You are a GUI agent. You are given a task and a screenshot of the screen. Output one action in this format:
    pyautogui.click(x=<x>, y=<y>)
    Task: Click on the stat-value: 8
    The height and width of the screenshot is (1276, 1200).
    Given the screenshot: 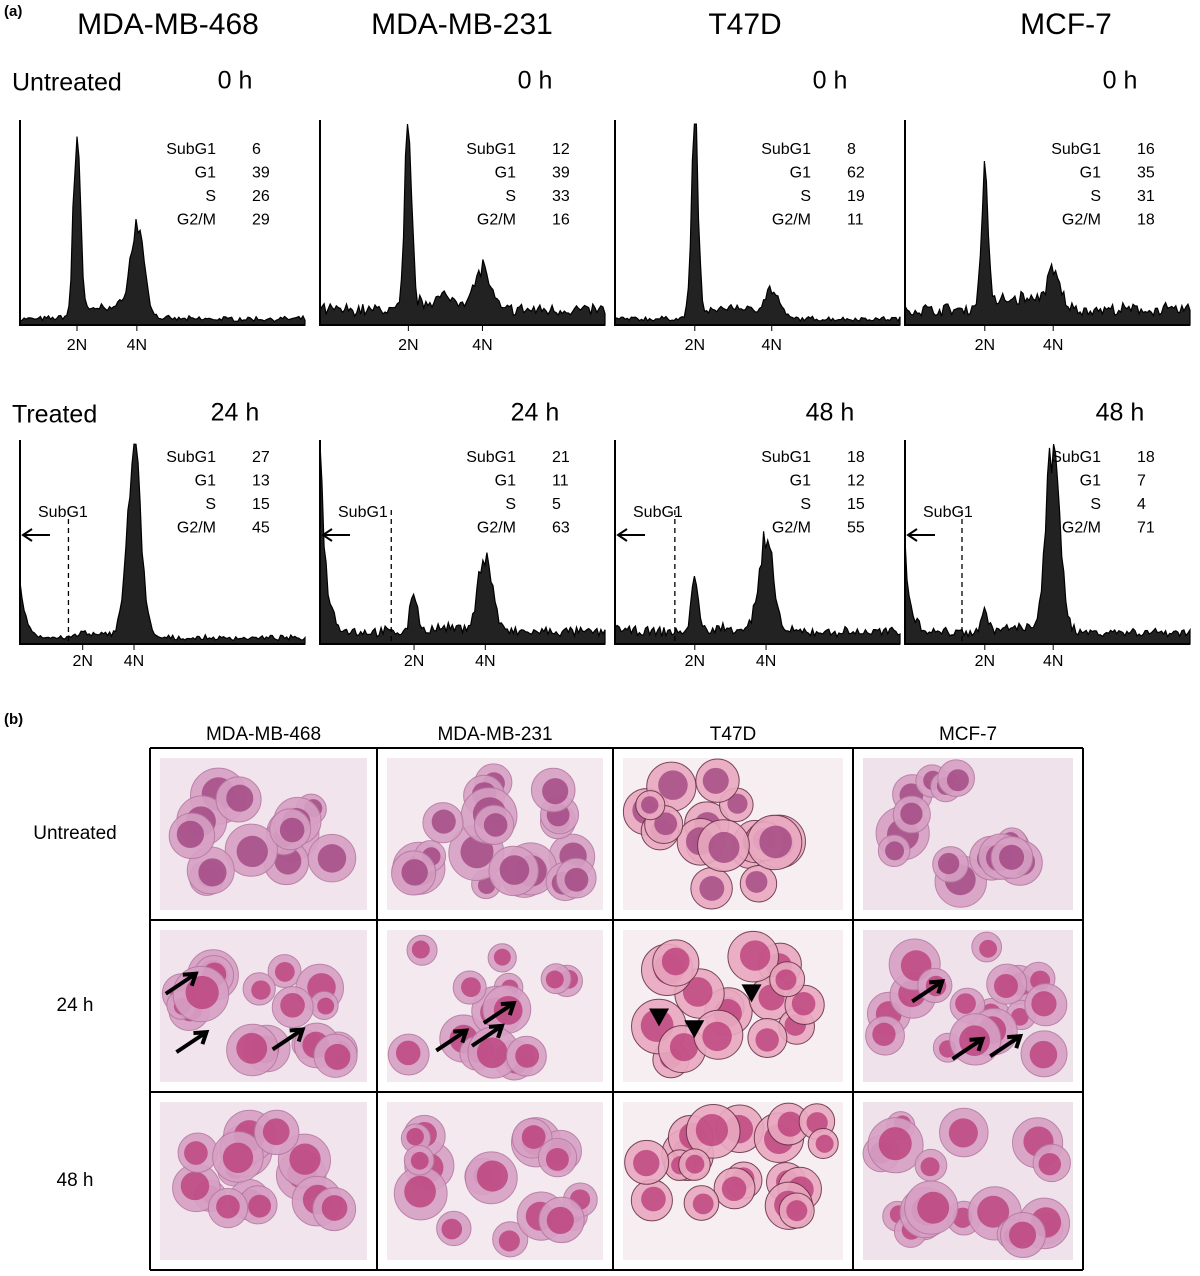 What is the action you would take?
    pyautogui.click(x=851, y=149)
    